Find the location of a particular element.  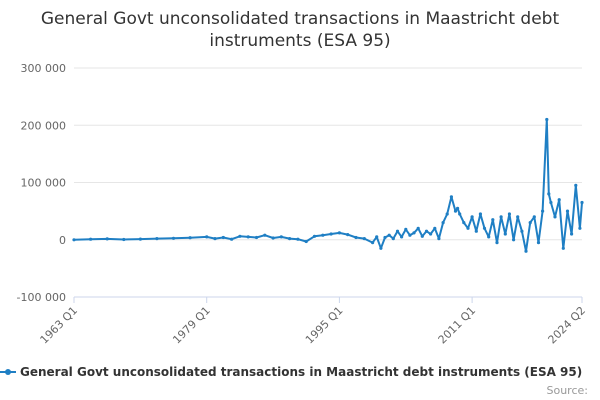

y-axis: -100 000 0 100 000 200 000 300 000 is located at coordinates (41, 183).